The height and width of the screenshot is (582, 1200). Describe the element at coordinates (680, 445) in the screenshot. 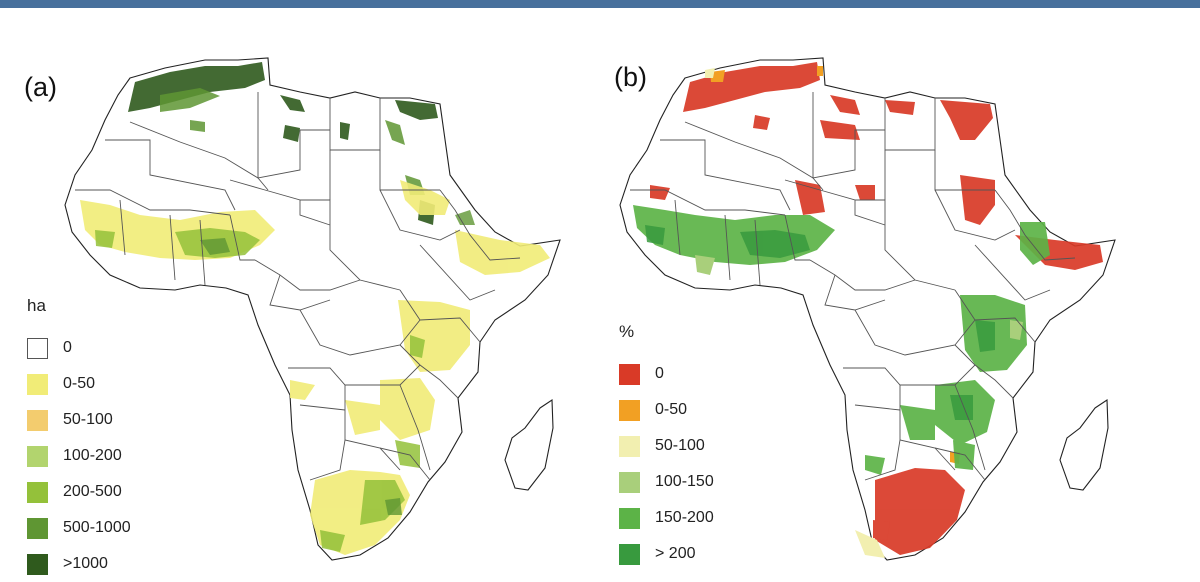

I see `panel-b-legend-label: 50-100` at that location.